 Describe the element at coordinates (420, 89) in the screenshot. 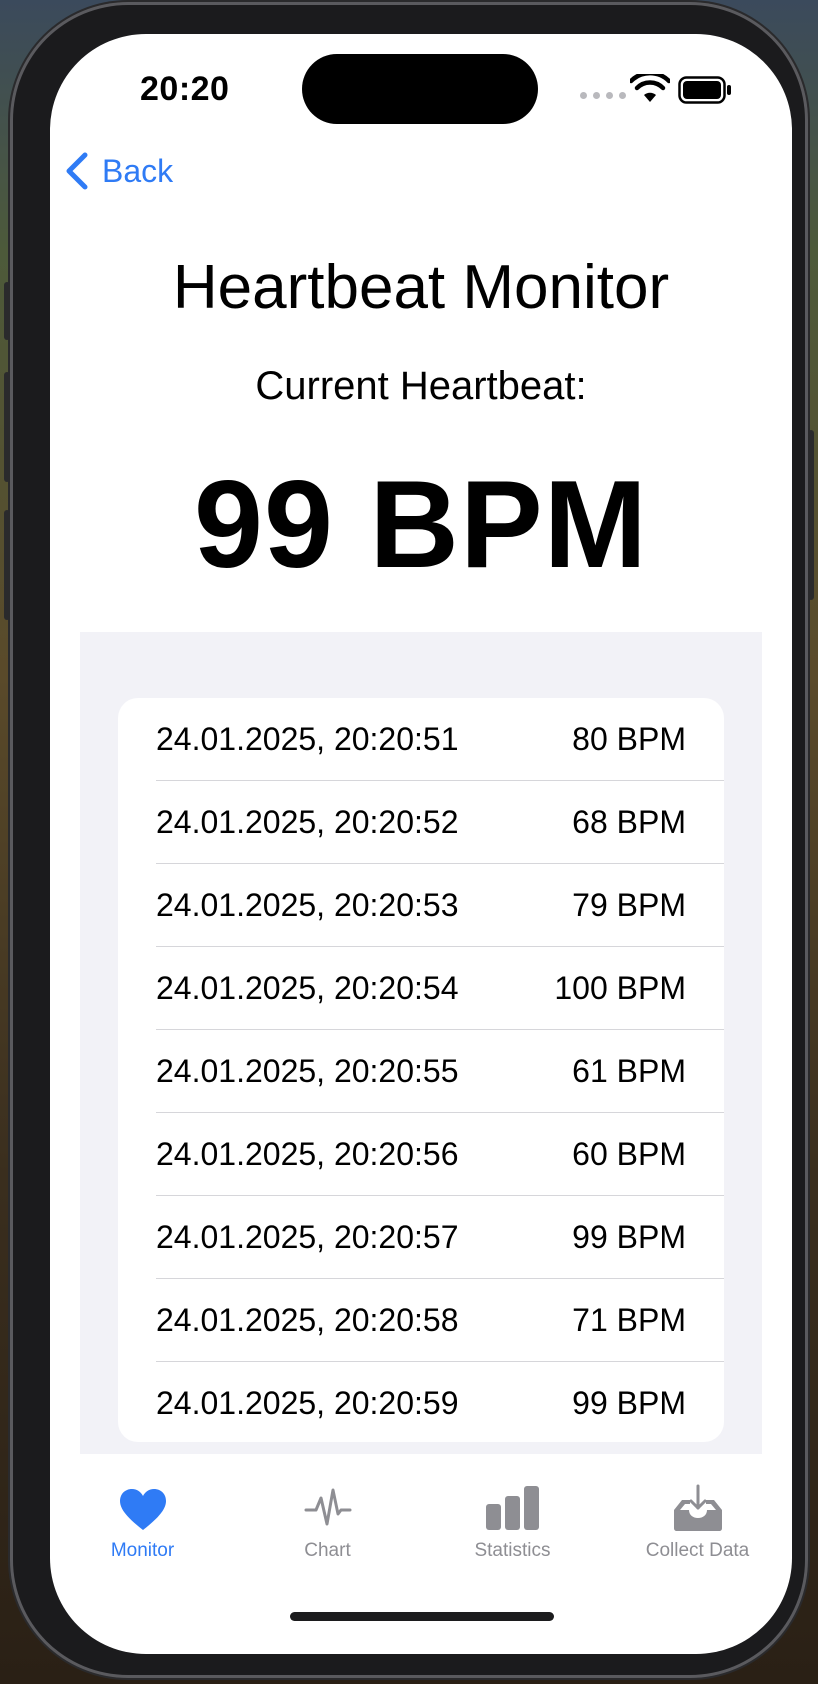

I see `dynamic-island` at that location.